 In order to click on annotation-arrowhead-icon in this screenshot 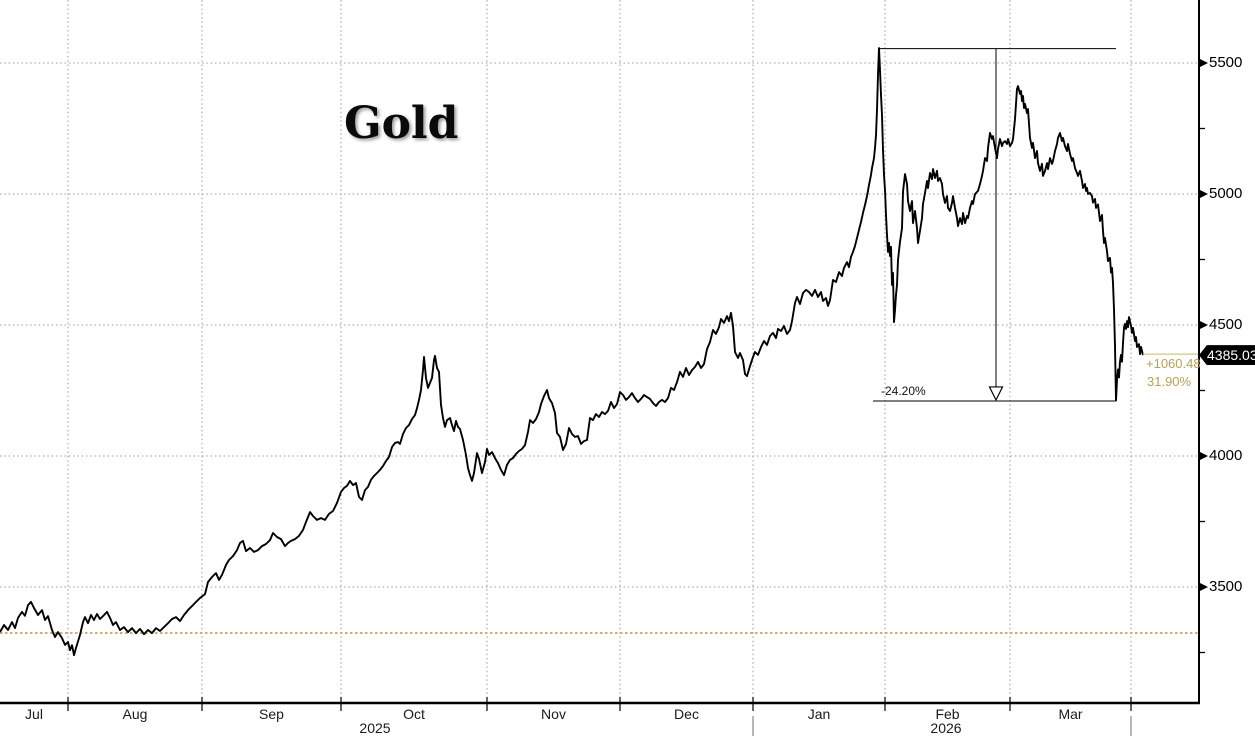, I will do `click(996, 394)`.